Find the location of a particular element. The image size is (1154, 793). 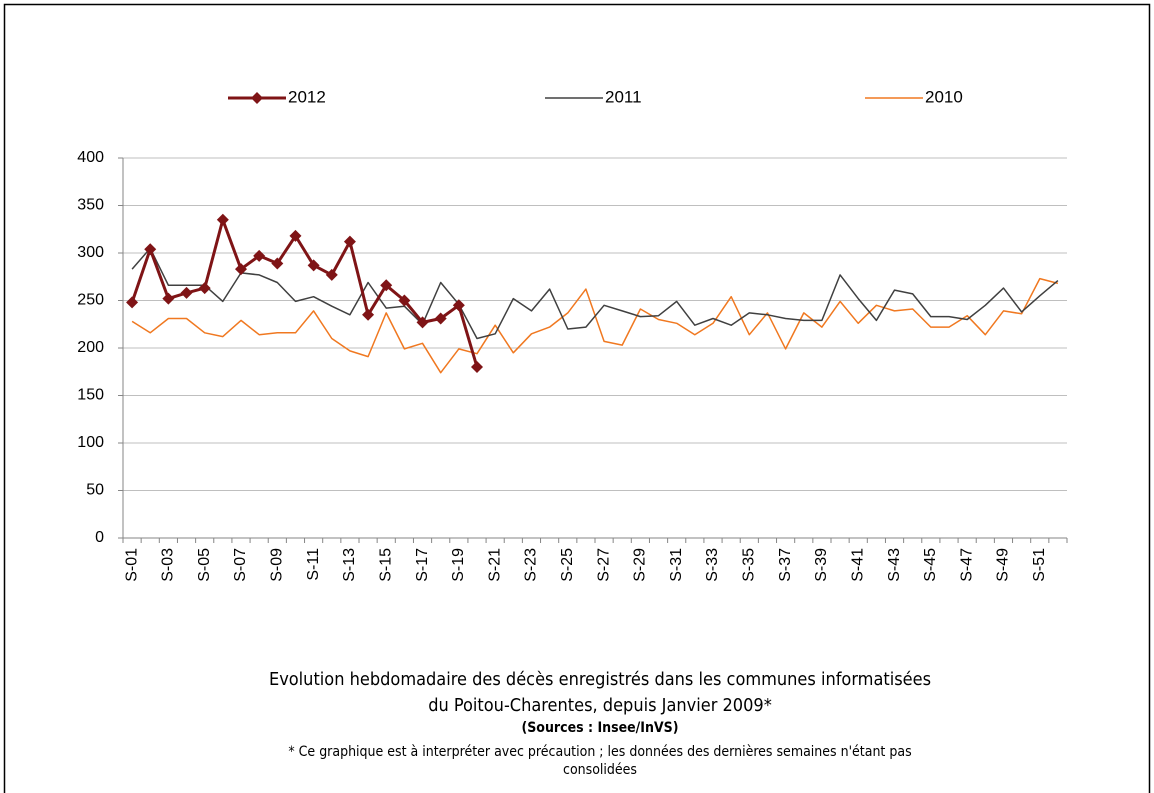

x-tick-label: S-37 is located at coordinates (785, 565).